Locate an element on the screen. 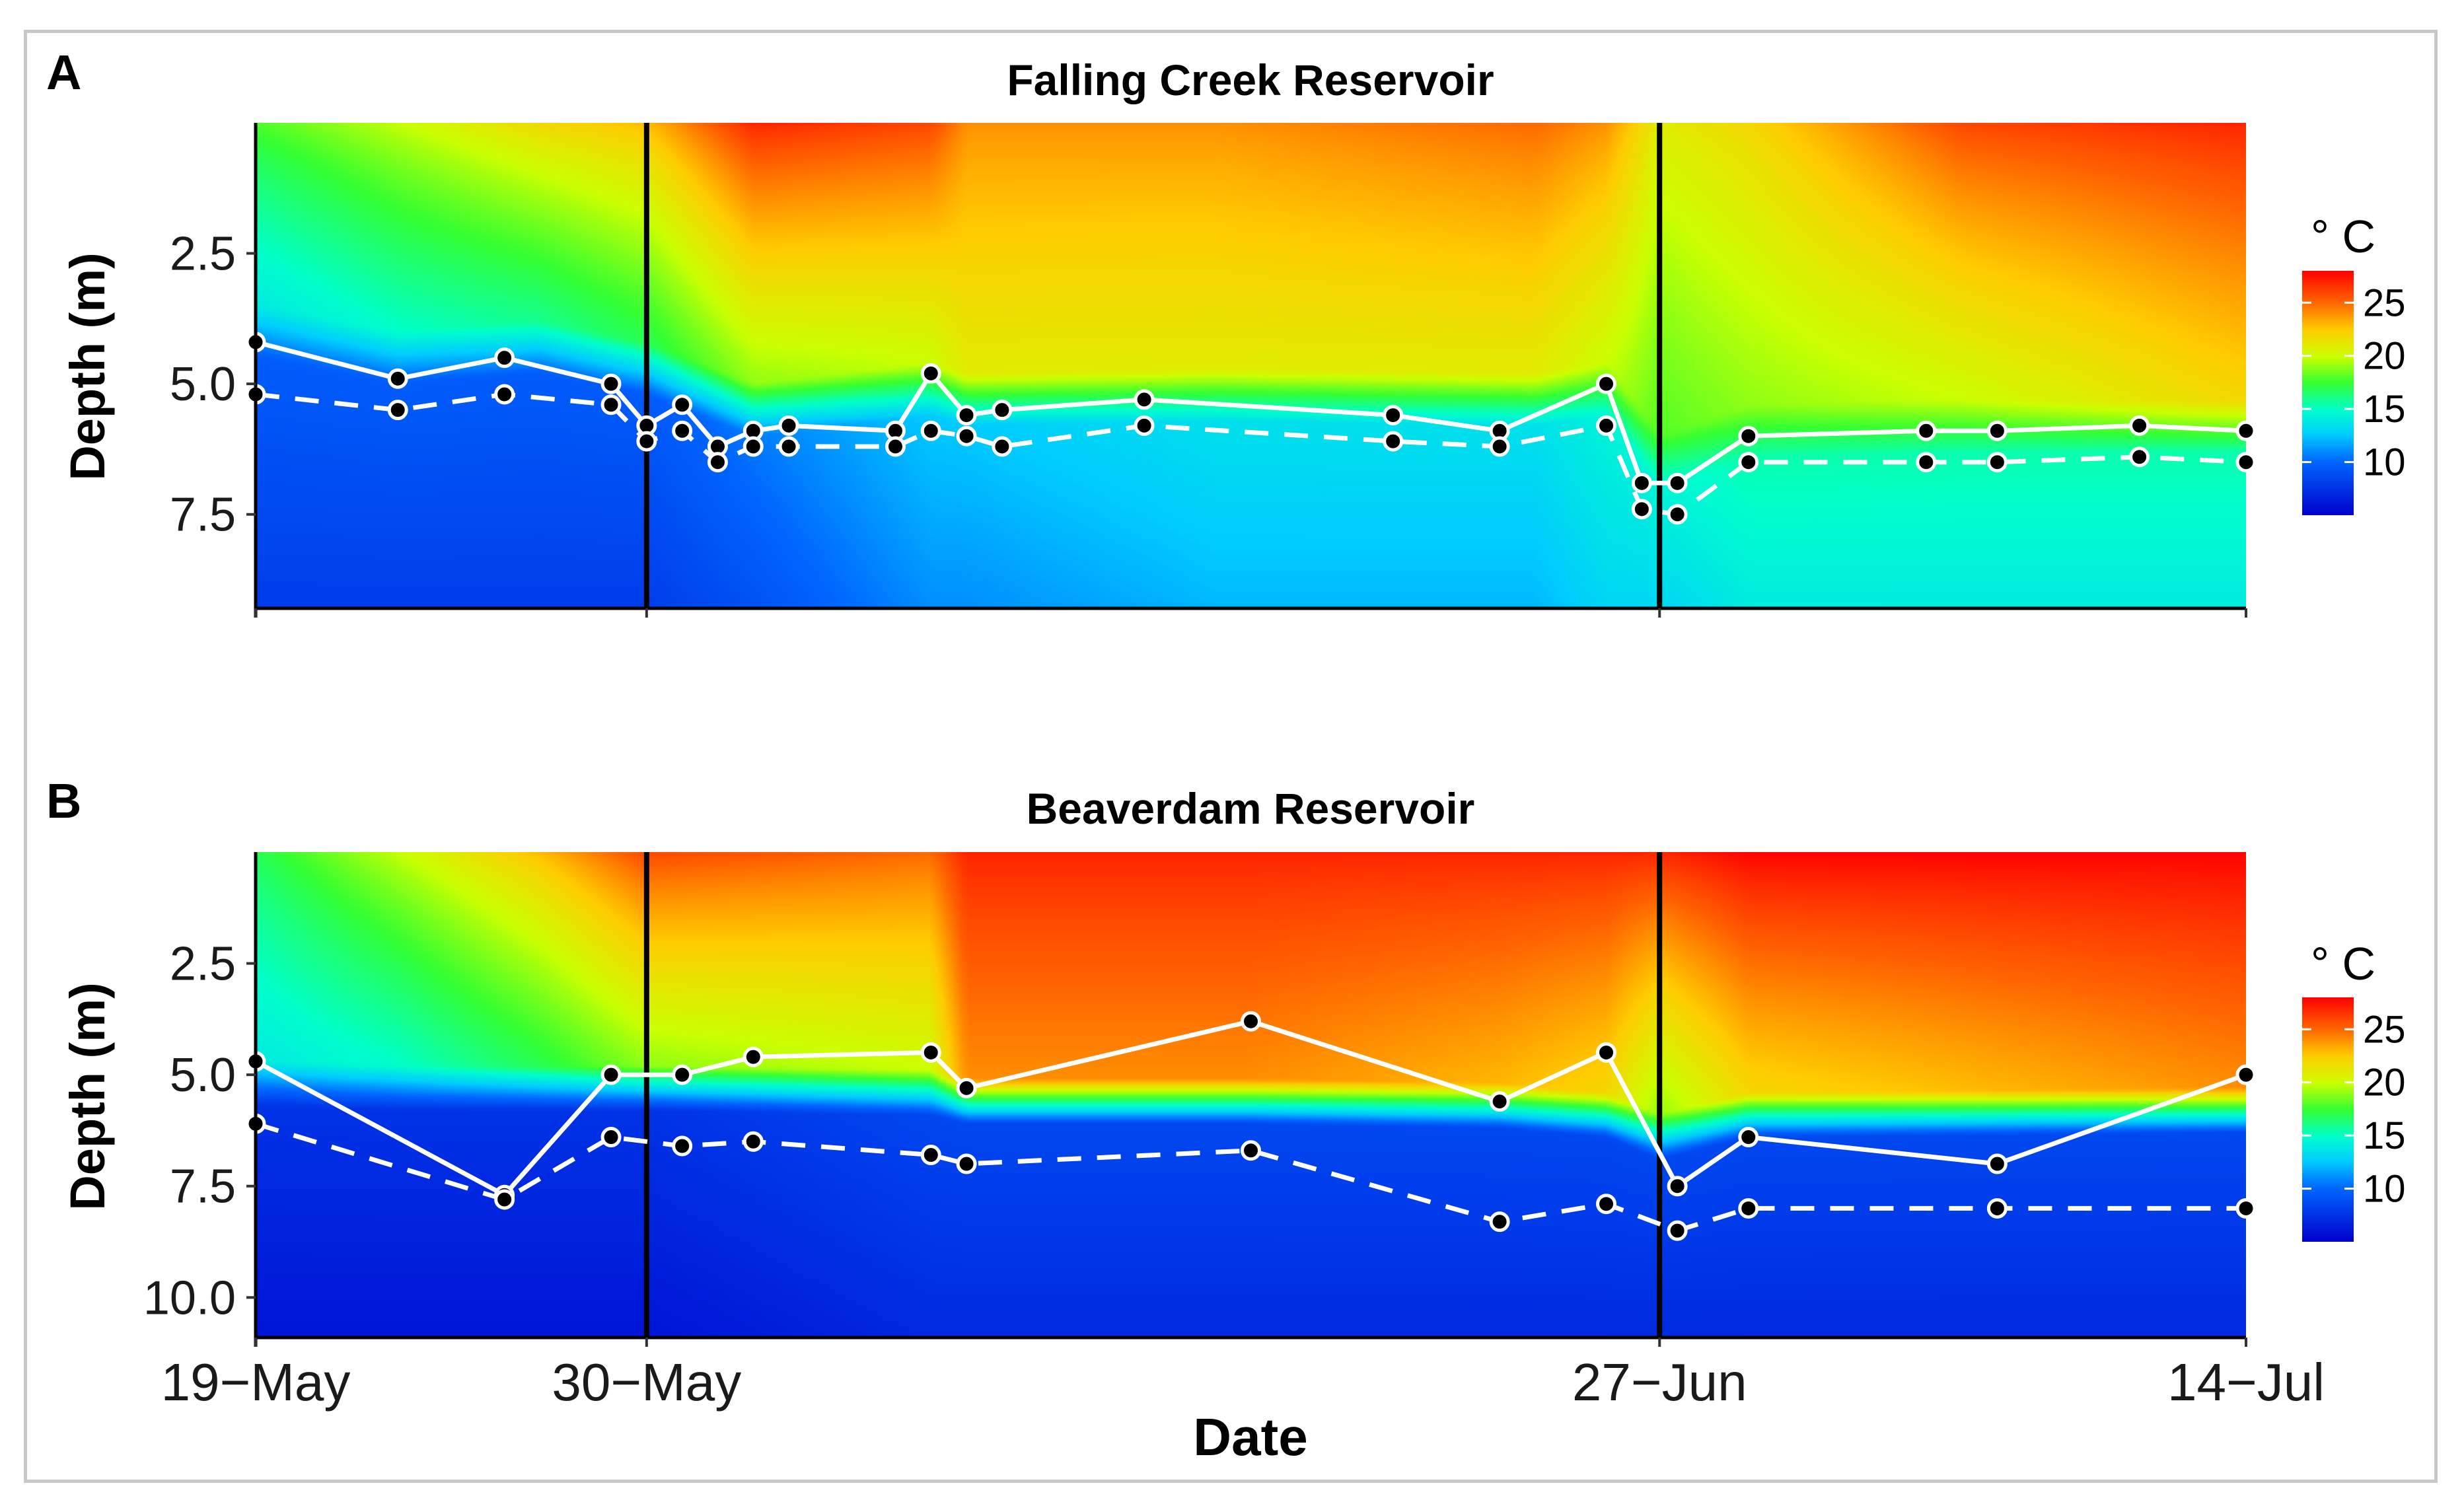  y-tick-label: 5.0 is located at coordinates (203, 384).